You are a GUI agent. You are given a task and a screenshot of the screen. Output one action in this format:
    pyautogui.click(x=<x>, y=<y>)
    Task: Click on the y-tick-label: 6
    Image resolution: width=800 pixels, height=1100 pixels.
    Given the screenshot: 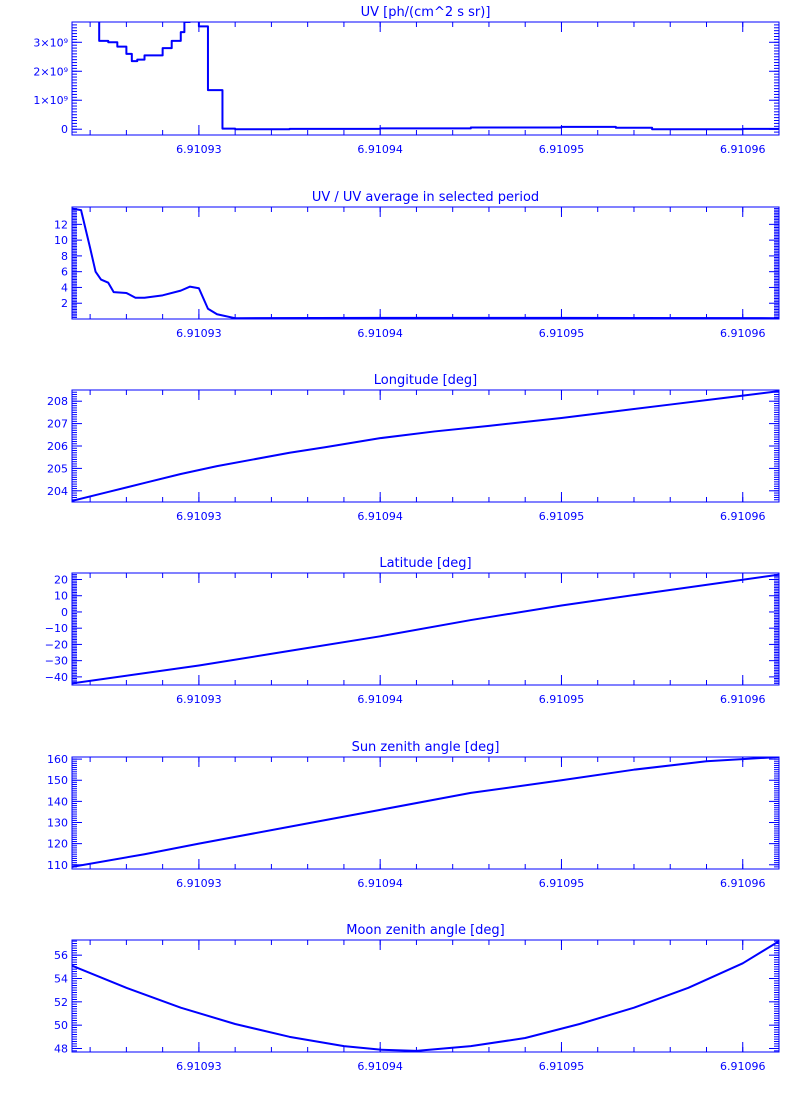 What is the action you would take?
    pyautogui.click(x=64, y=272)
    